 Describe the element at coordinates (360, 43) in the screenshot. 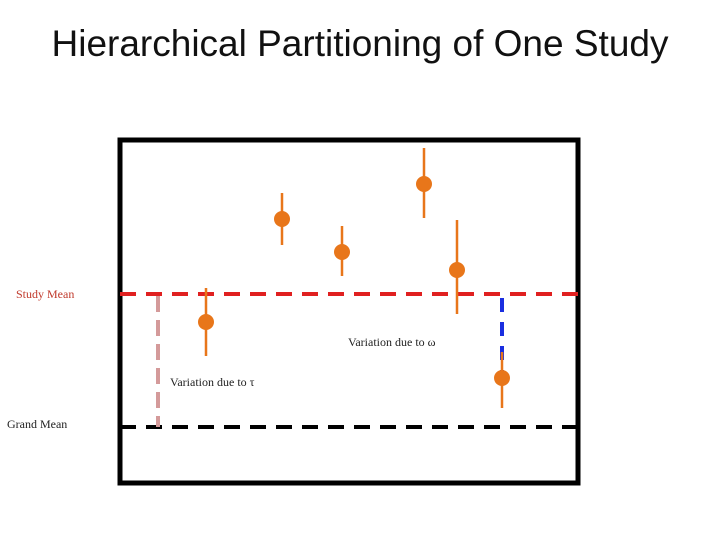

I see `slide-title: Hierarchical Partitioning of One Study` at that location.